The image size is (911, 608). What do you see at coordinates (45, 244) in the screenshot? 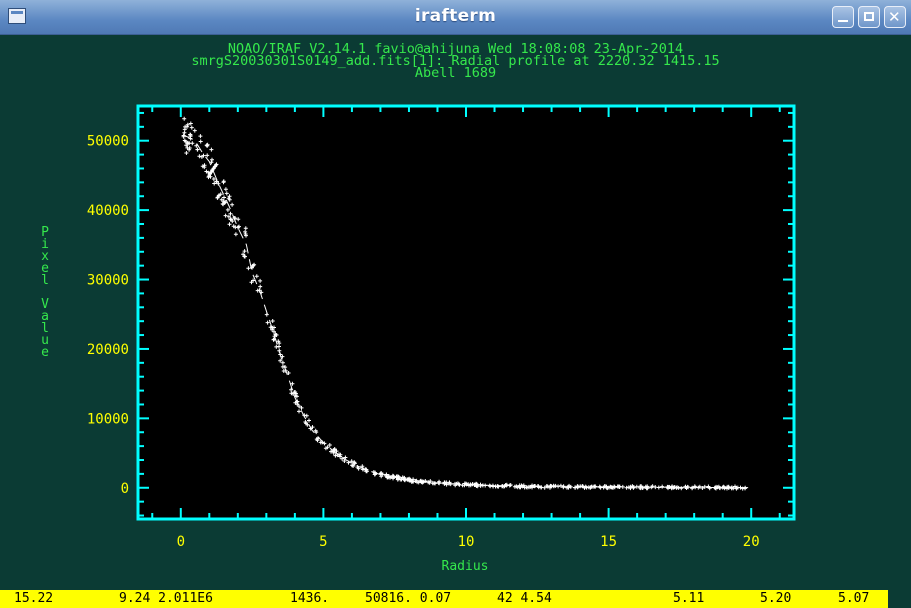
I see `y-axis-title-letter: i` at bounding box center [45, 244].